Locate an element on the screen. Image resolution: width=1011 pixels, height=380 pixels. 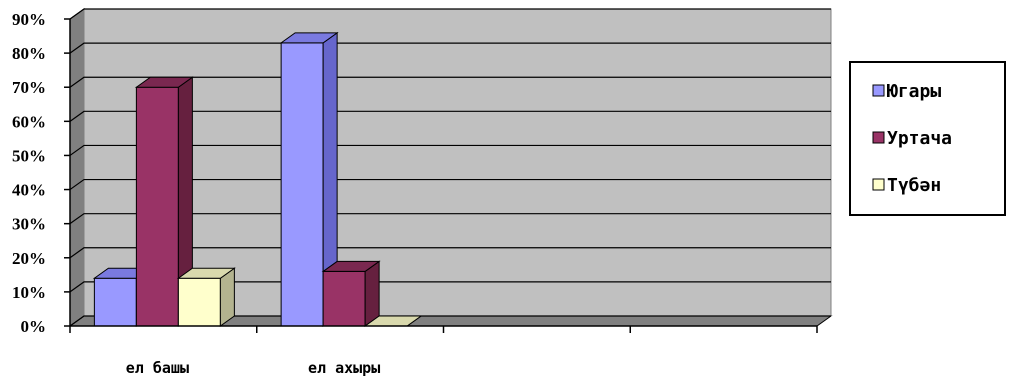
y-tick-label: 60% is located at coordinates (29, 121).